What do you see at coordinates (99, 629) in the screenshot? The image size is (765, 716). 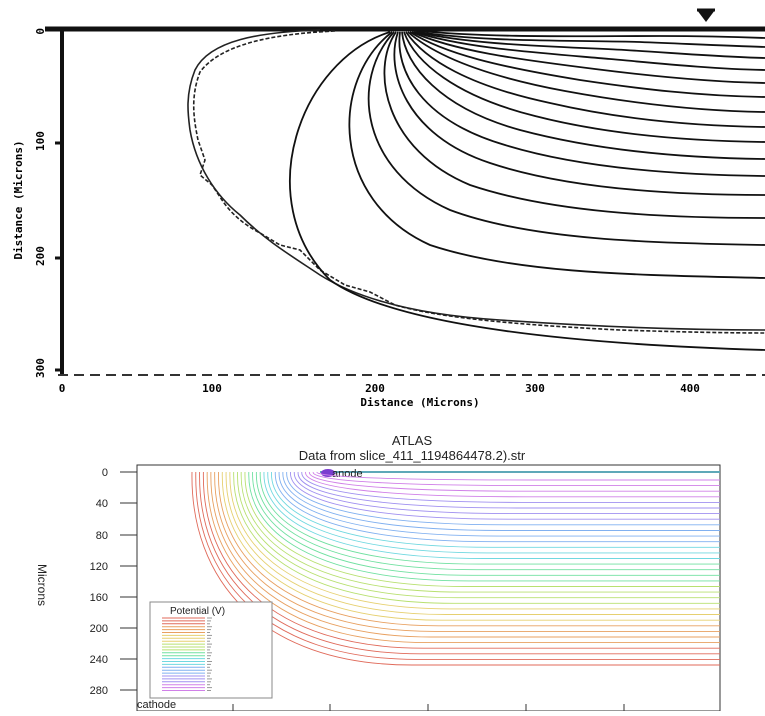 I see `atlas-y-tick-200: 200` at bounding box center [99, 629].